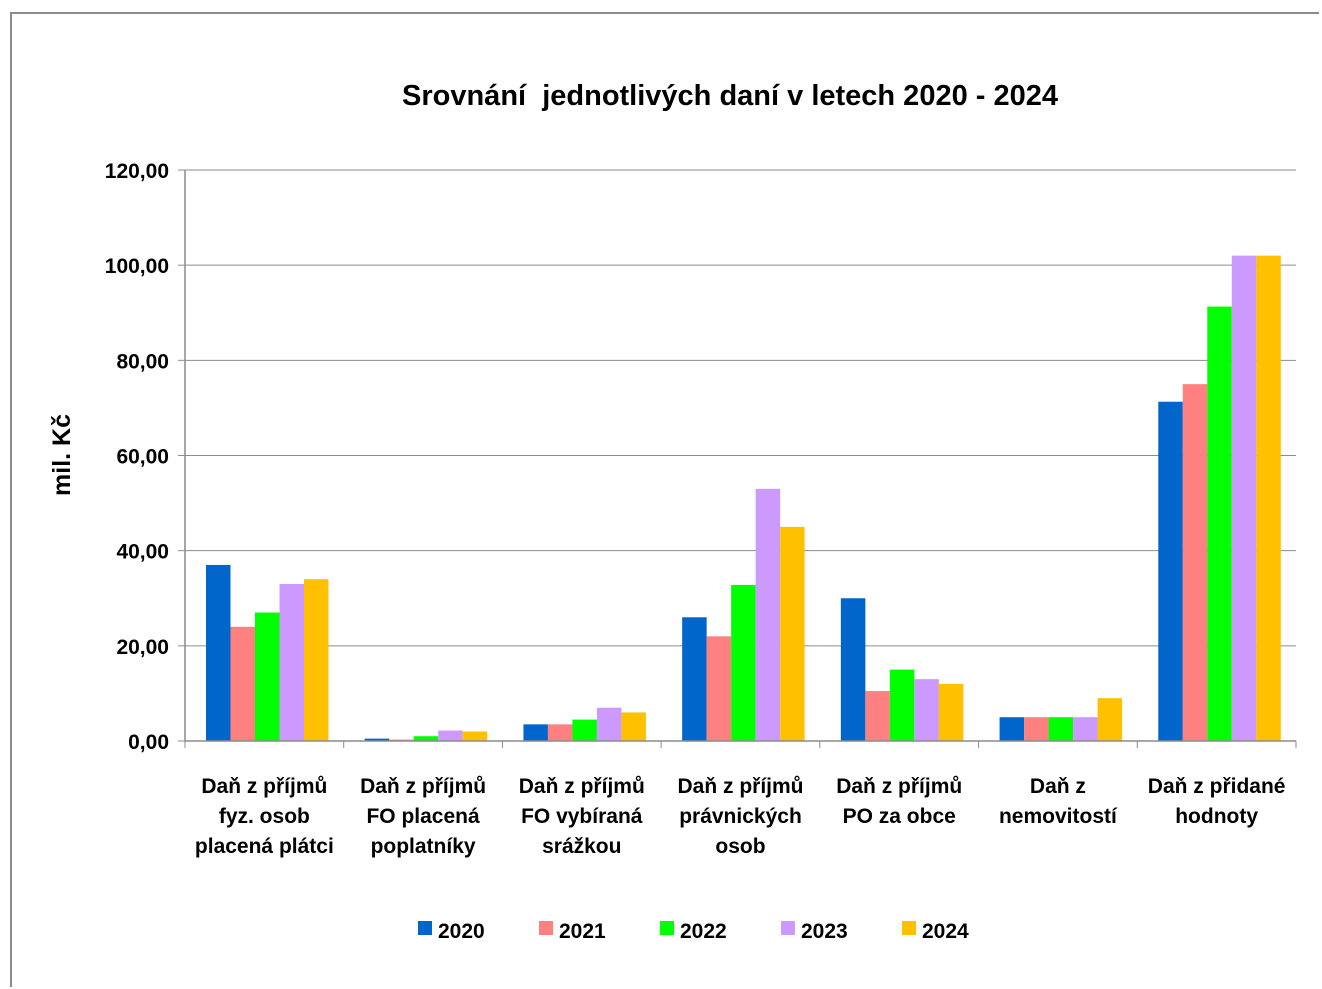 The width and height of the screenshot is (1322, 989). Describe the element at coordinates (148, 742) in the screenshot. I see `y-tick-label: 0,00` at that location.